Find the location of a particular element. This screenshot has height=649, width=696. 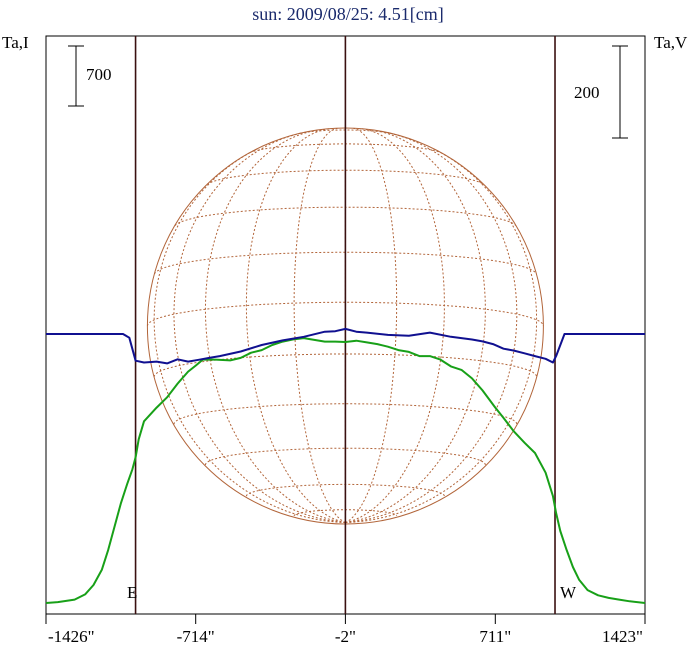

x-tick-label: -2" is located at coordinates (345, 636).